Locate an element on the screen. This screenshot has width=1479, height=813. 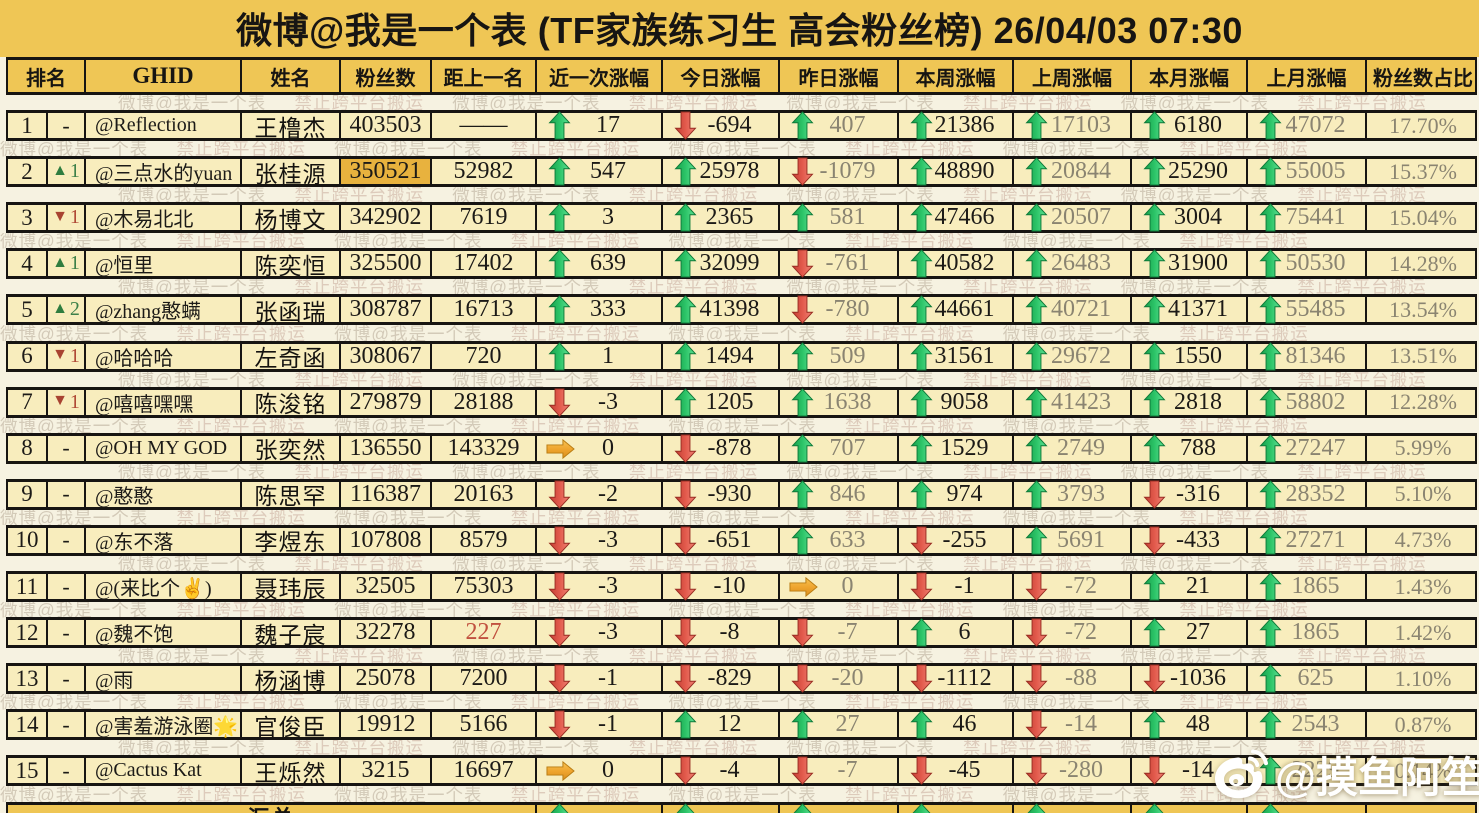
name-value: 官俊臣 is located at coordinates (290, 726).